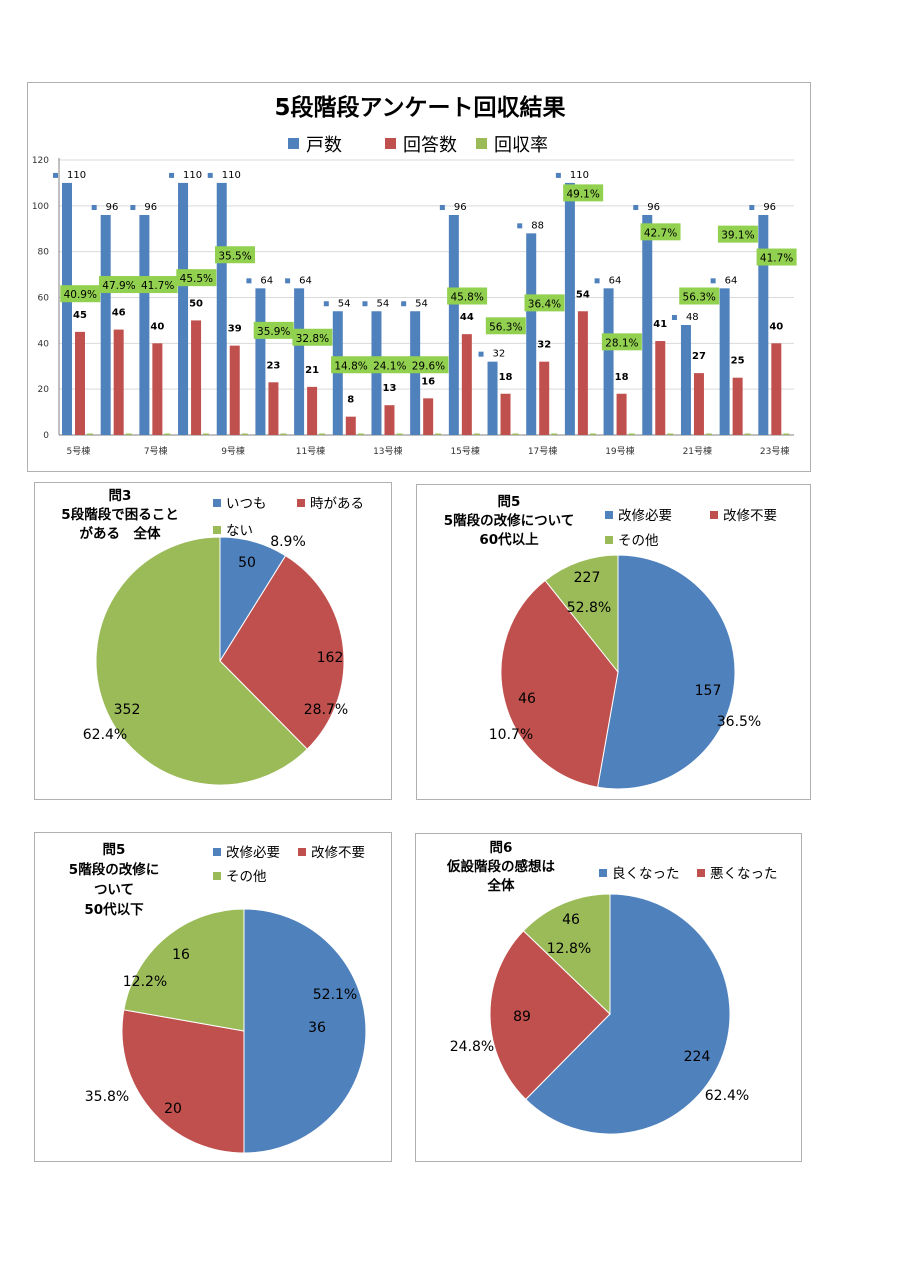  What do you see at coordinates (579, 175) in the screenshot?
I see `value-label-households: 110` at bounding box center [579, 175].